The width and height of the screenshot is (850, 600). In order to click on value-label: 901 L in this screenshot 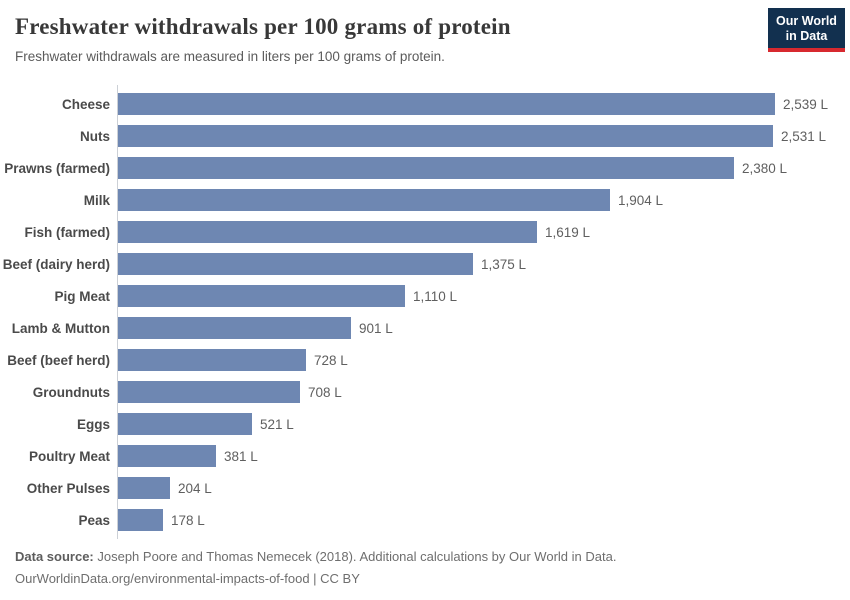, I will do `click(376, 328)`.